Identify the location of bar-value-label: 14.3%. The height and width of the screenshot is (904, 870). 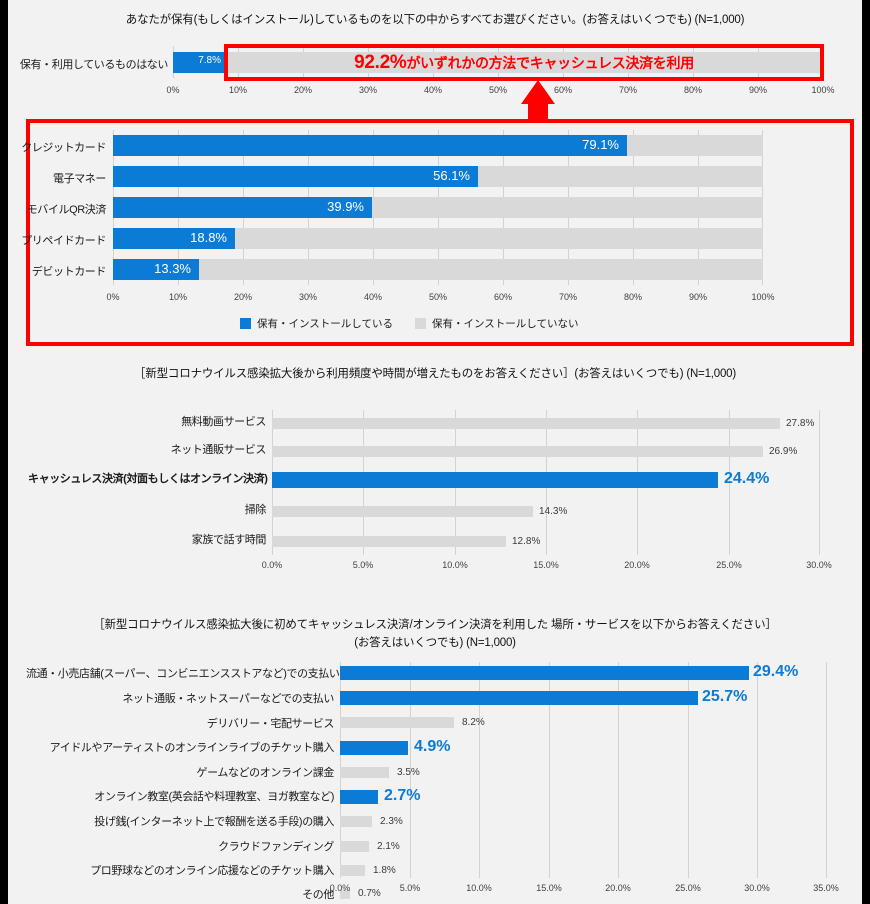
(553, 511).